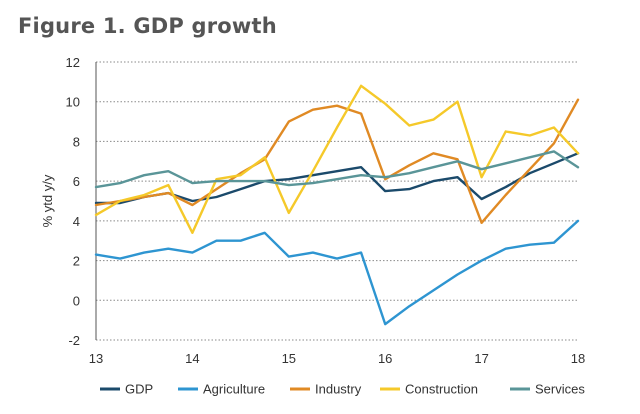 Image resolution: width=640 pixels, height=414 pixels. What do you see at coordinates (96, 358) in the screenshot?
I see `x-tick-label: 13` at bounding box center [96, 358].